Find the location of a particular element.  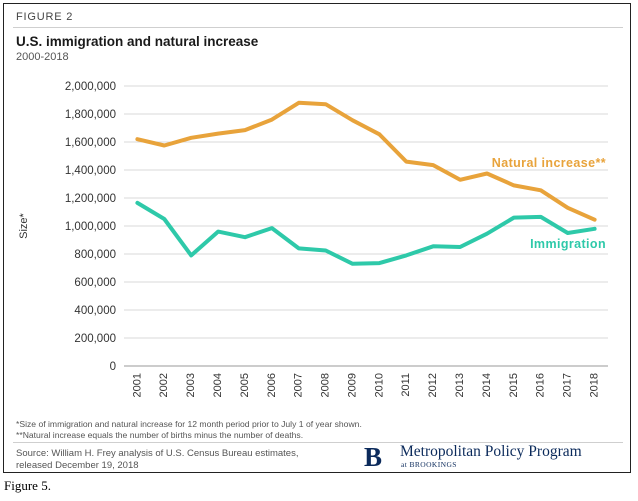

y-tick-label: 1,200,000 is located at coordinates (90, 199).